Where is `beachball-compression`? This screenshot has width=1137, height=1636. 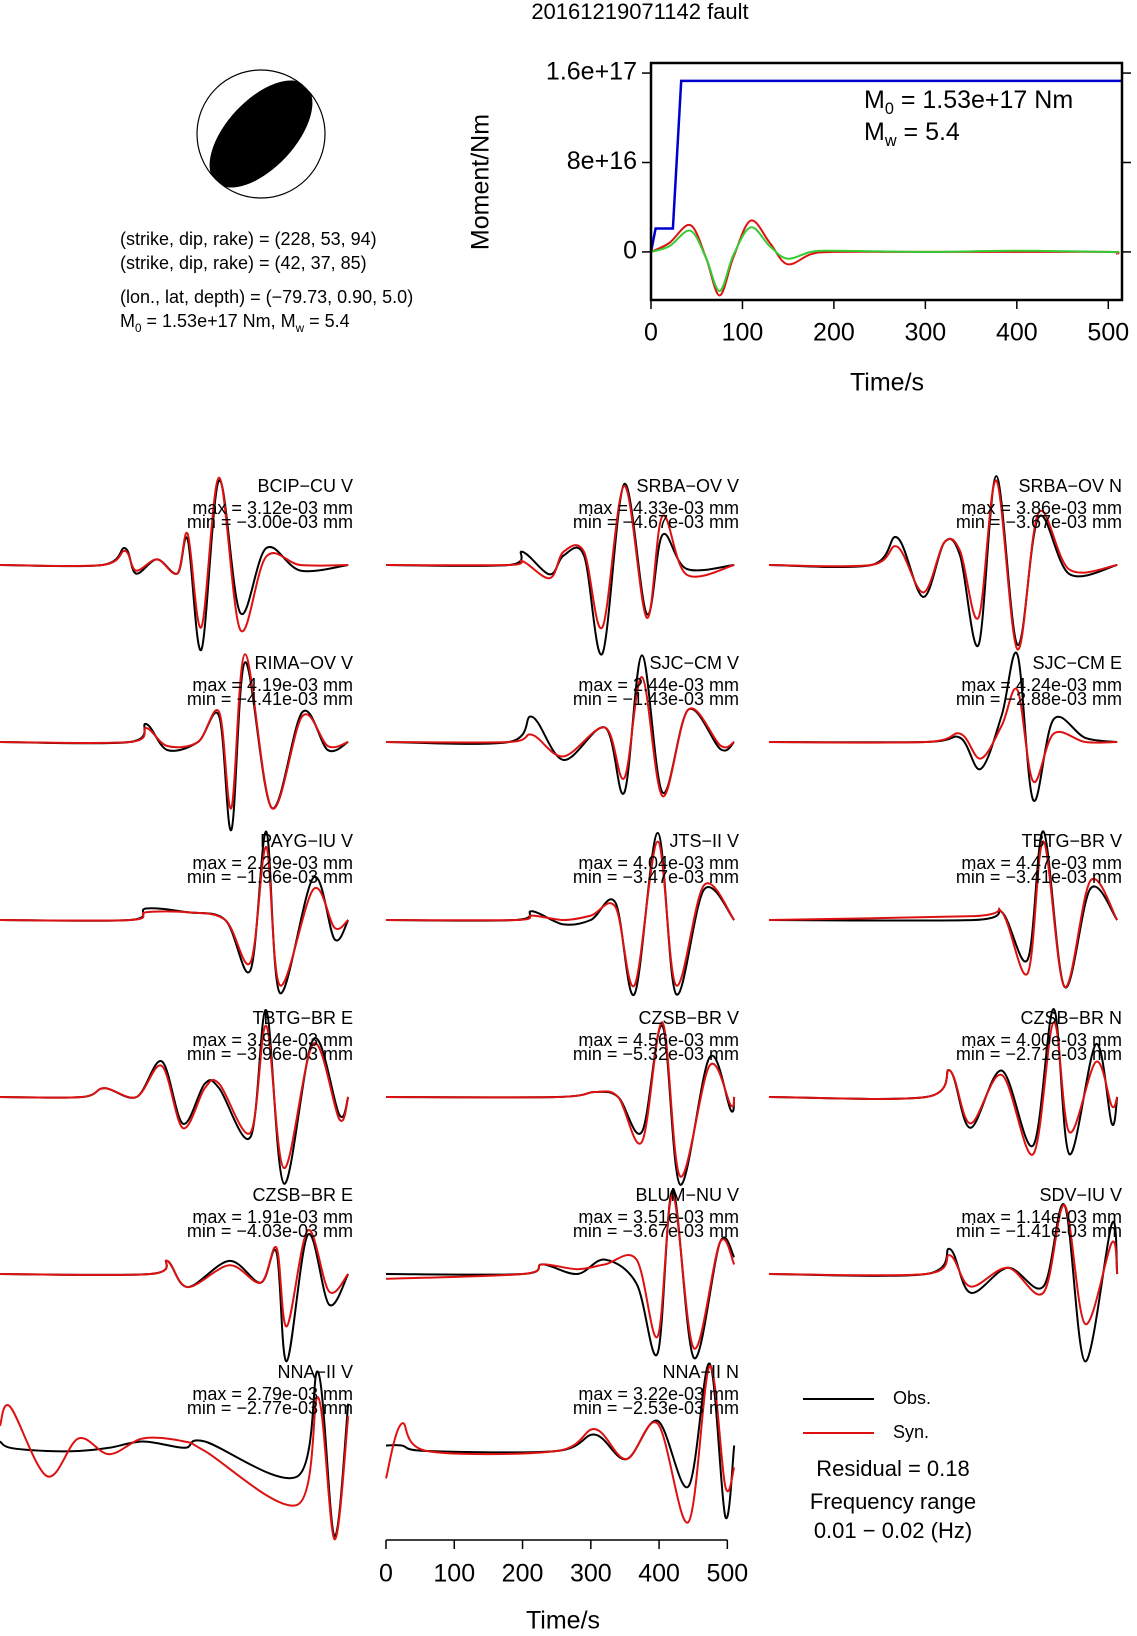
beachball-compression is located at coordinates (261, 134).